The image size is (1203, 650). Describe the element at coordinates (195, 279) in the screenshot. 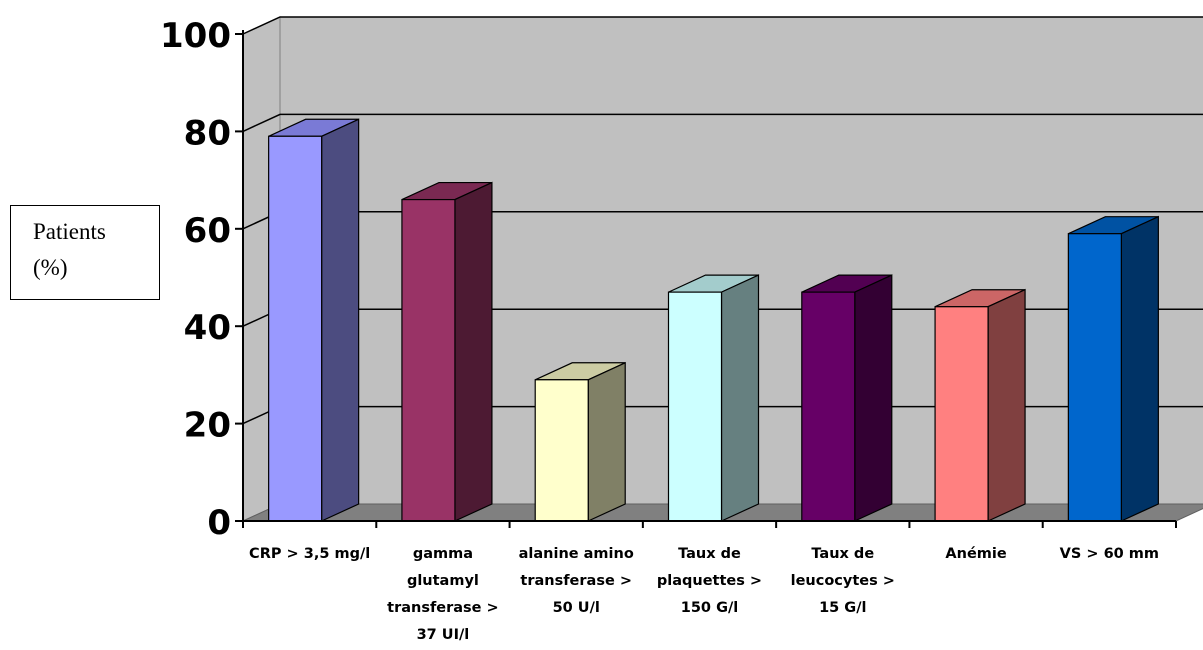

I see `y-tick-labels: 0 20 40 60 80 100` at that location.